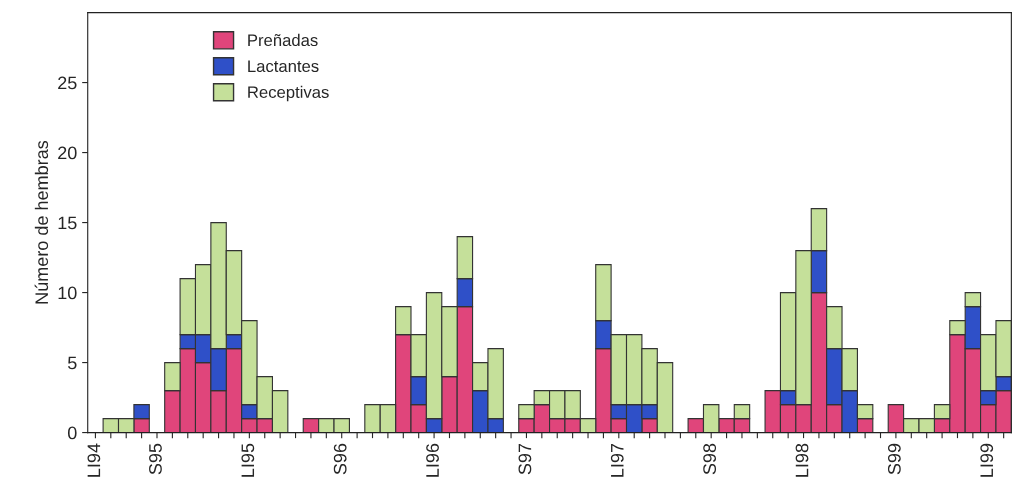  I want to click on y-tick-label: 5, so click(72, 363).